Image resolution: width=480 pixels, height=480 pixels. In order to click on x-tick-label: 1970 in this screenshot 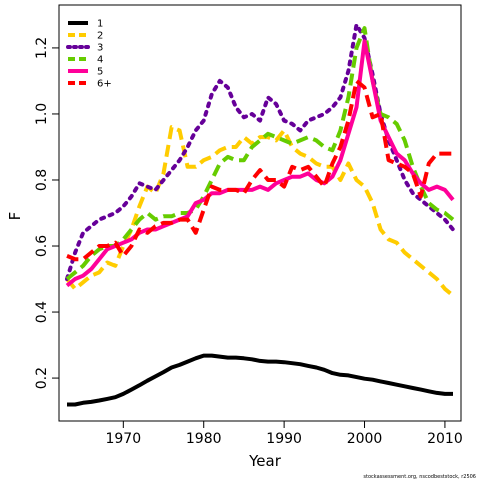, I will do `click(123, 439)`.